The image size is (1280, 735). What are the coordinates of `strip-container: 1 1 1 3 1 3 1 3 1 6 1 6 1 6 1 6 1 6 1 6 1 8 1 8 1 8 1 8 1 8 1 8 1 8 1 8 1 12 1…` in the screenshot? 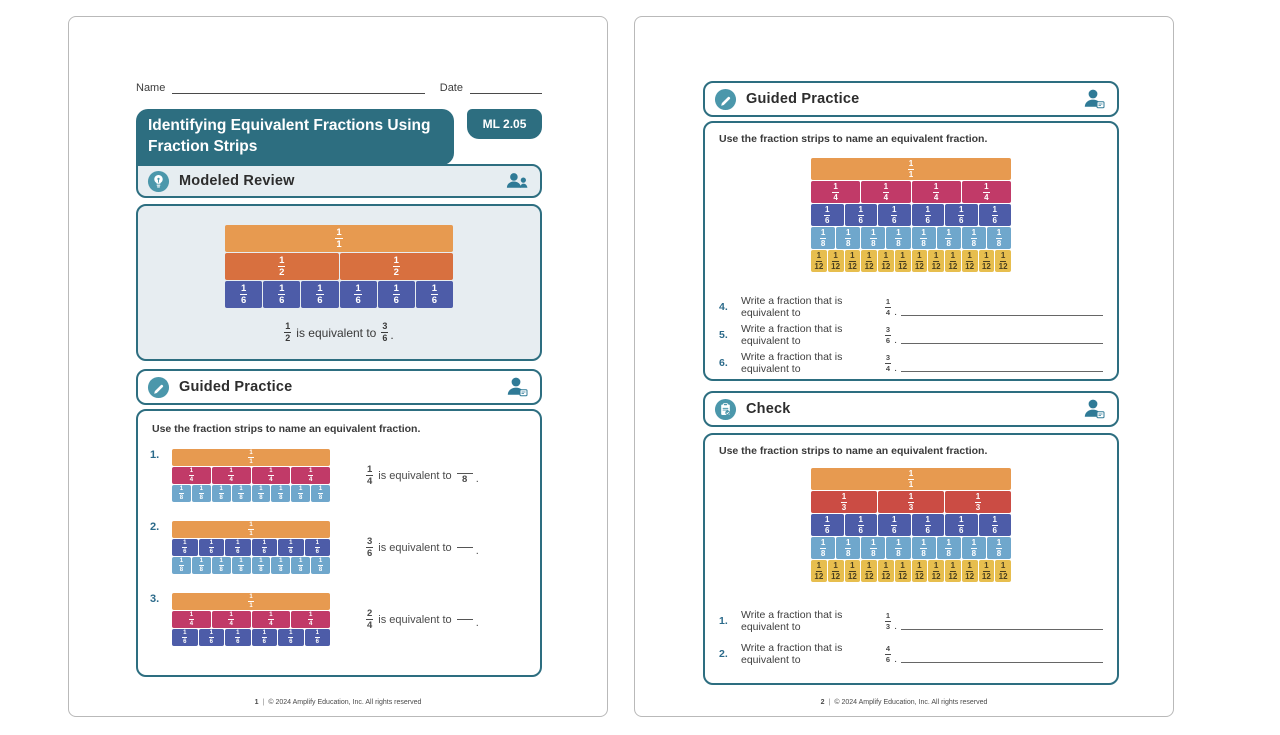 It's located at (911, 525).